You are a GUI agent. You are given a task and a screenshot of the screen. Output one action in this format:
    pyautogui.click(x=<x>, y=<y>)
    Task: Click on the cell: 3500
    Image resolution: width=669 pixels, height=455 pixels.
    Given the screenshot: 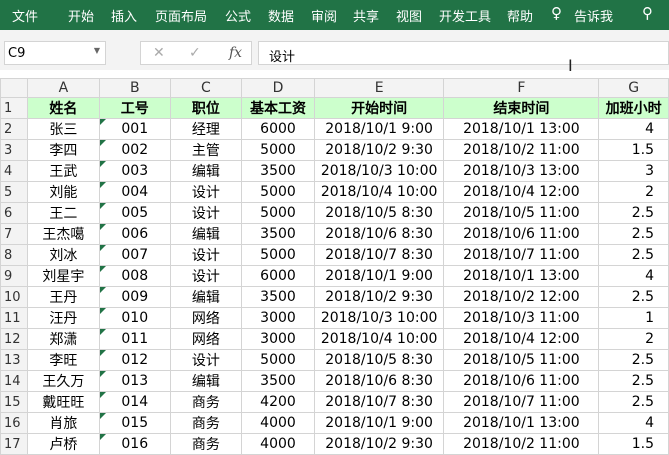 What is the action you would take?
    pyautogui.click(x=278, y=234)
    